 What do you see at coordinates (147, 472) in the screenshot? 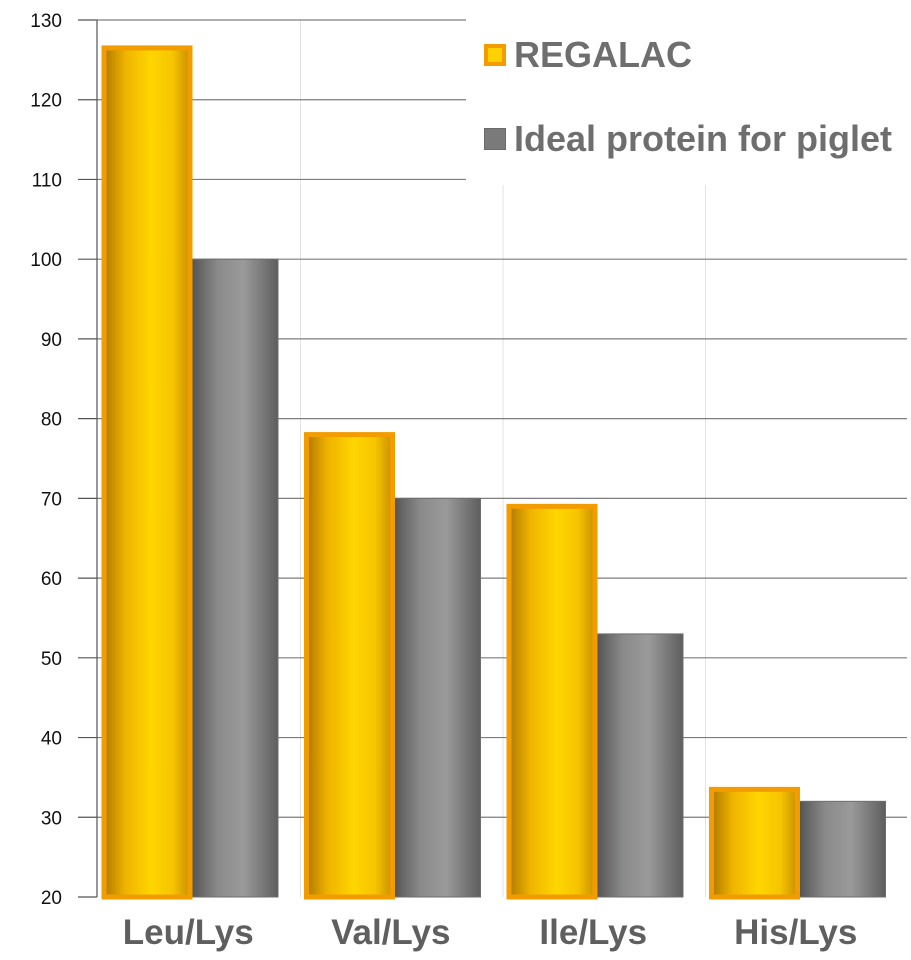
I see `bar-regalac-leu-lys` at bounding box center [147, 472].